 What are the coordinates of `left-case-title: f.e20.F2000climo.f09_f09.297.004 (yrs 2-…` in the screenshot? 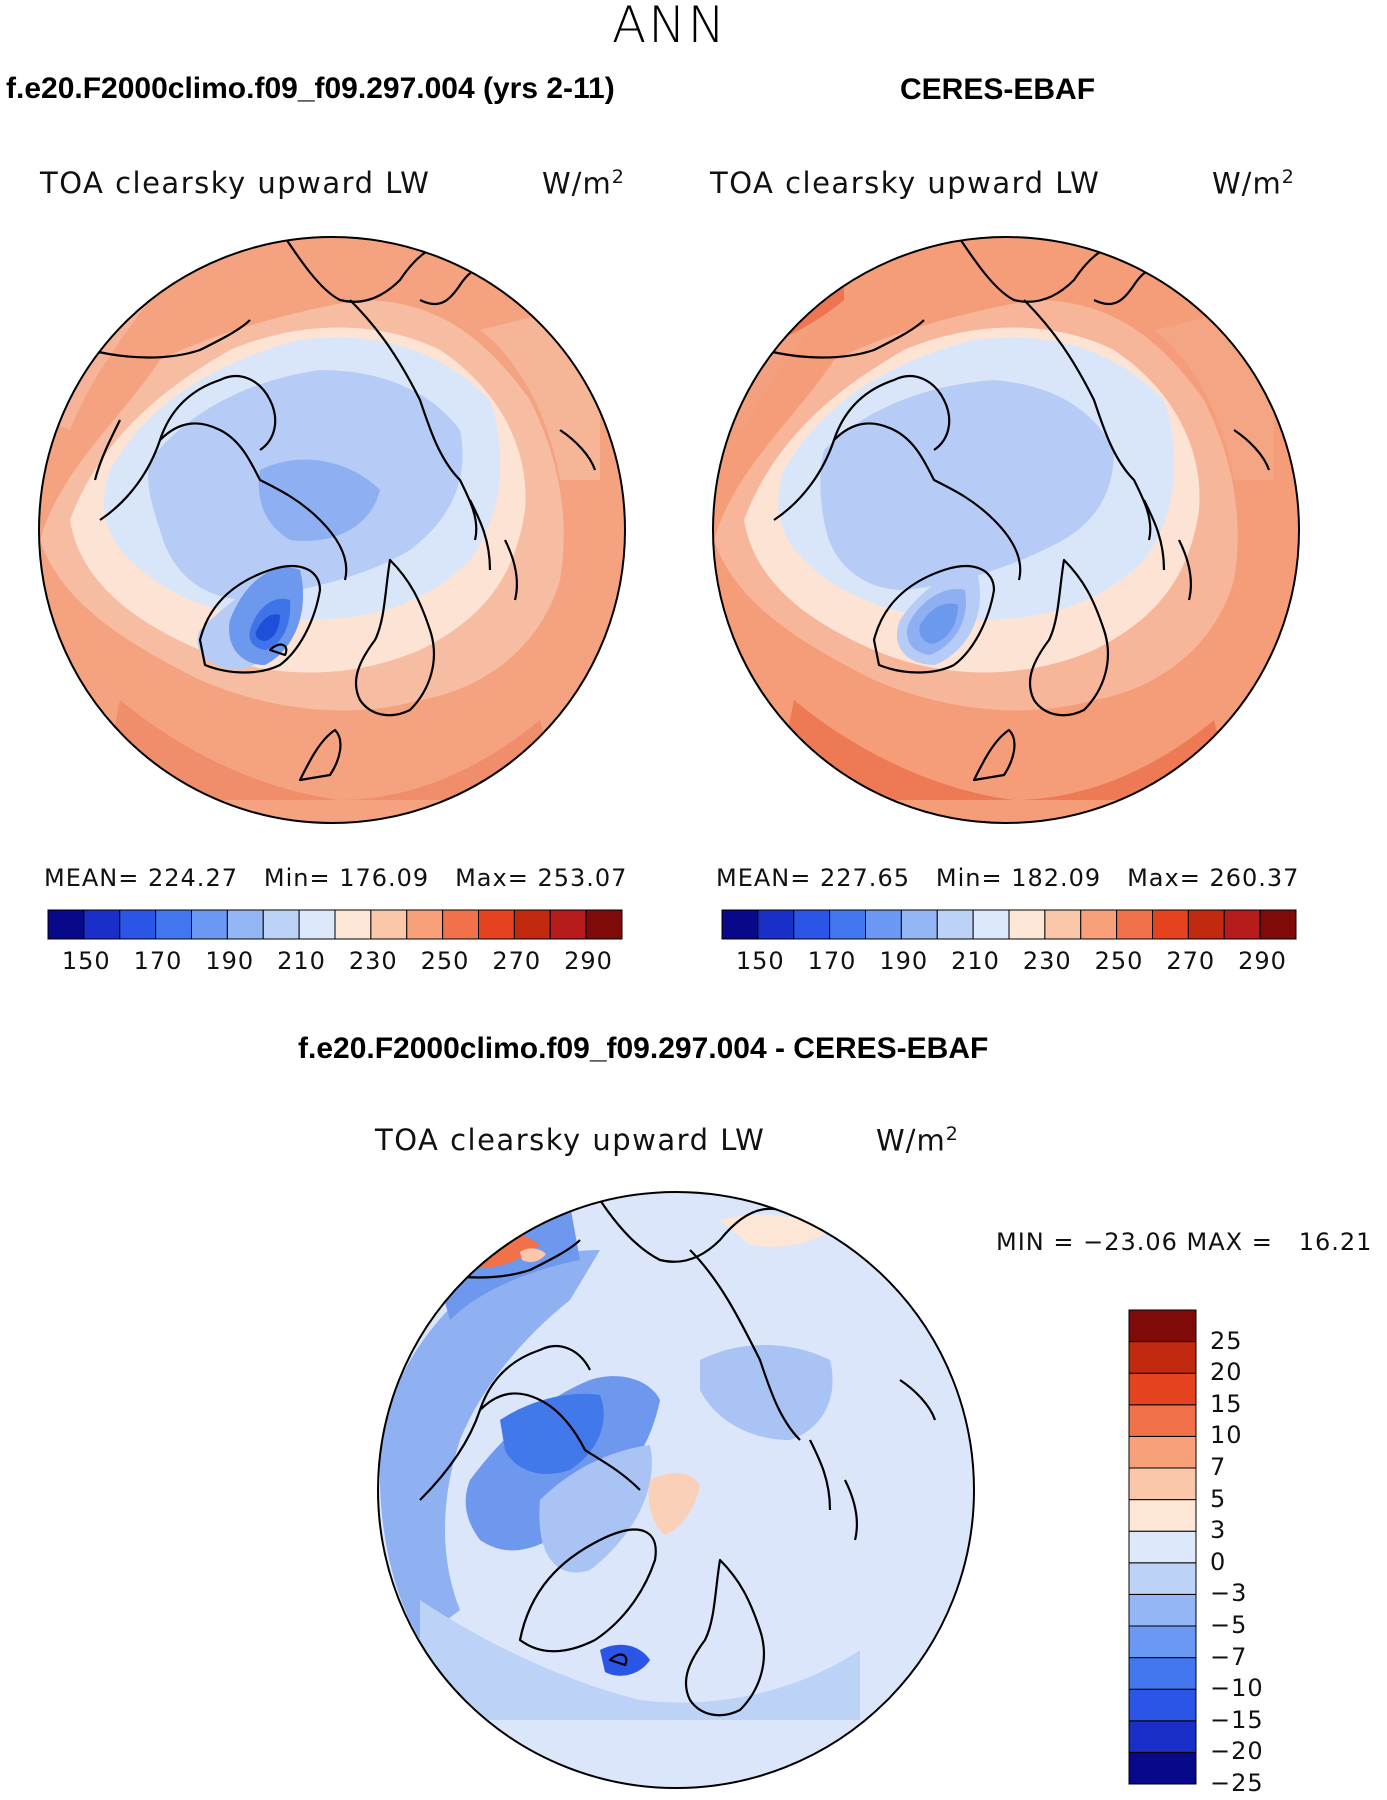 It's located at (310, 88).